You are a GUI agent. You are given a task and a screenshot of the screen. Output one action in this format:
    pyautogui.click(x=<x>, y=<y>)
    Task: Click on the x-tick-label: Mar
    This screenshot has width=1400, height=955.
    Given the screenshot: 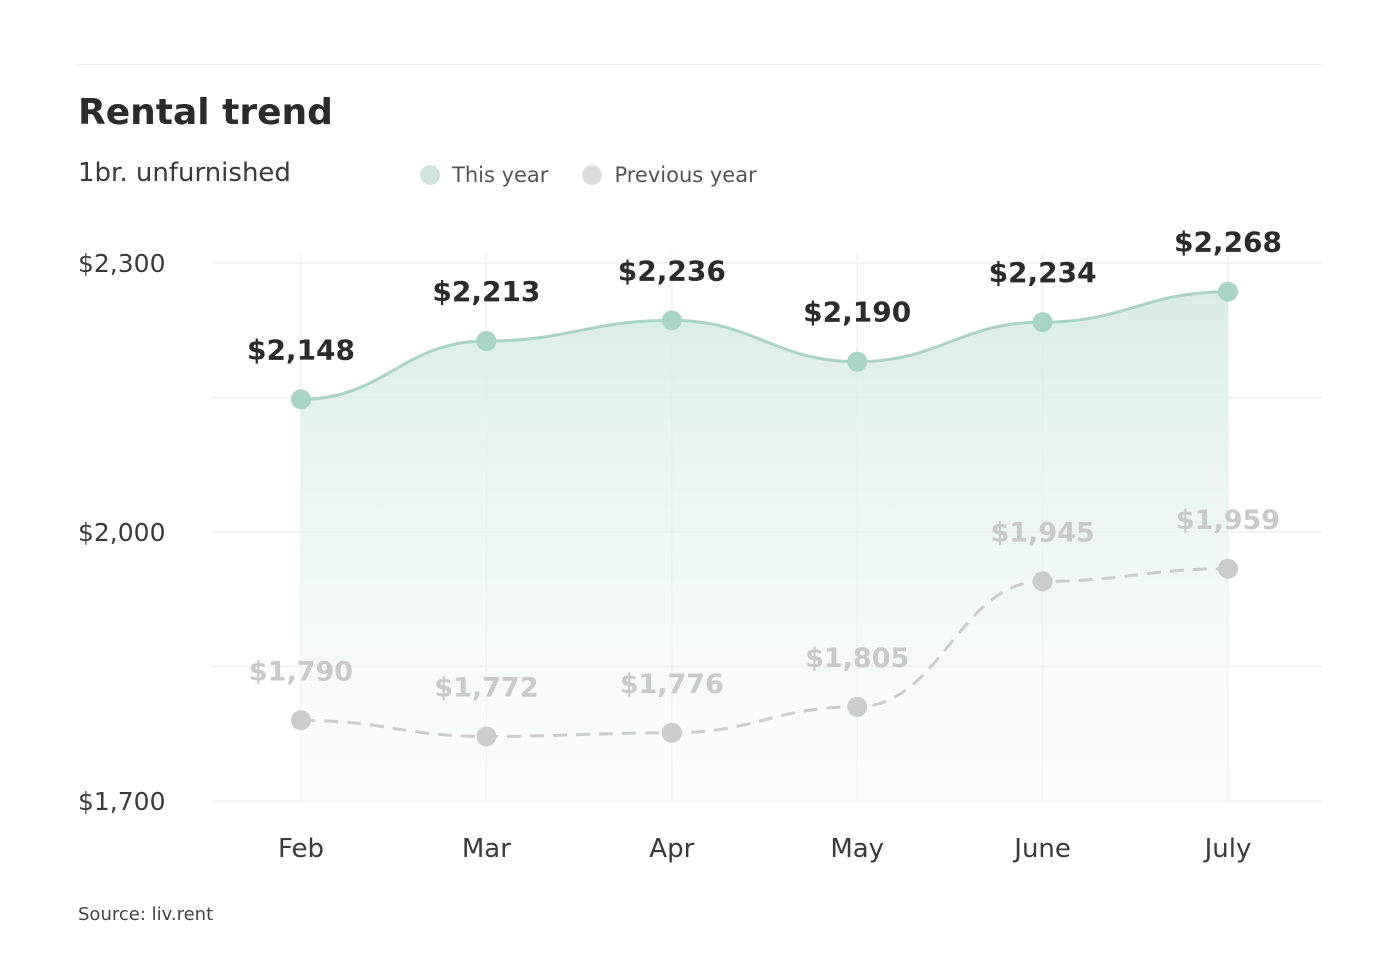 What is the action you would take?
    pyautogui.click(x=486, y=849)
    